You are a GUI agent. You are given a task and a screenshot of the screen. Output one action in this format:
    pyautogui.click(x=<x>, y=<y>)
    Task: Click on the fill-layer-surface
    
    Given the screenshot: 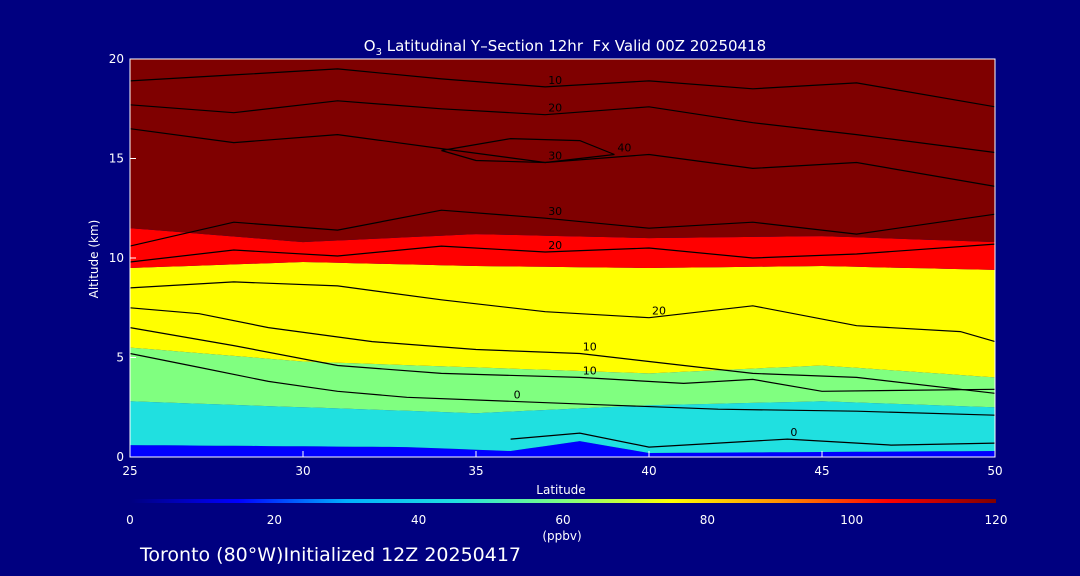 What is the action you would take?
    pyautogui.click(x=562, y=449)
    